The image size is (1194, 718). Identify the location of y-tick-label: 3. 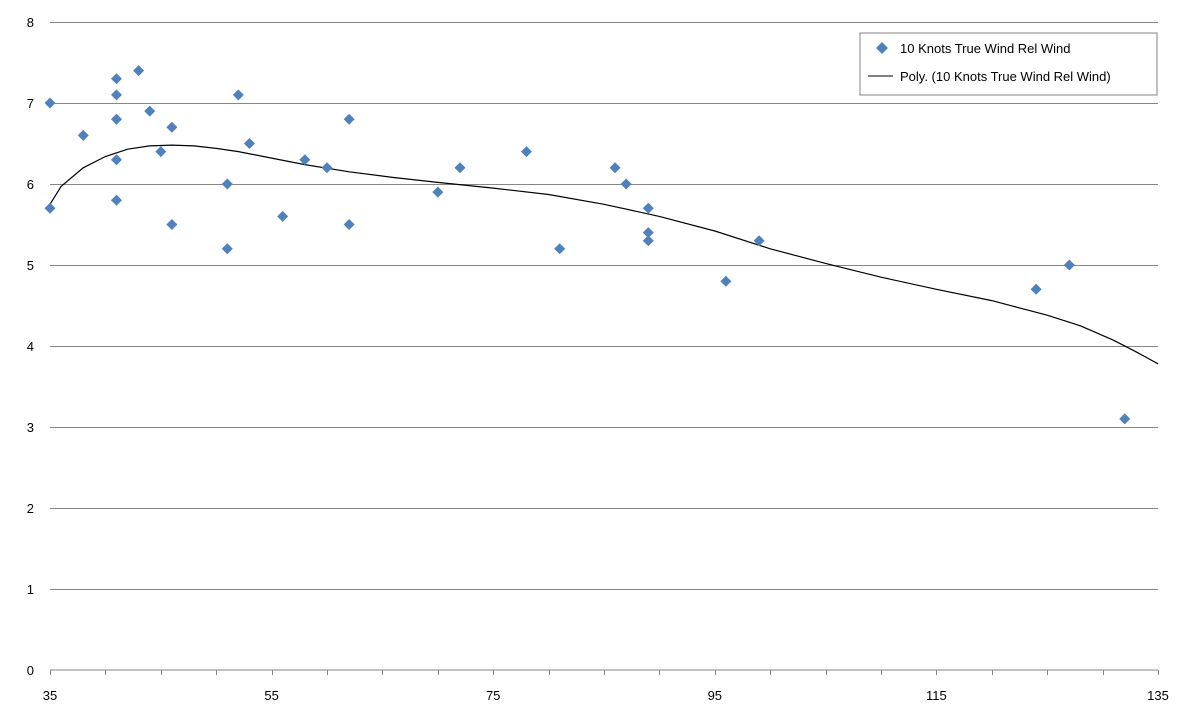
(30, 427).